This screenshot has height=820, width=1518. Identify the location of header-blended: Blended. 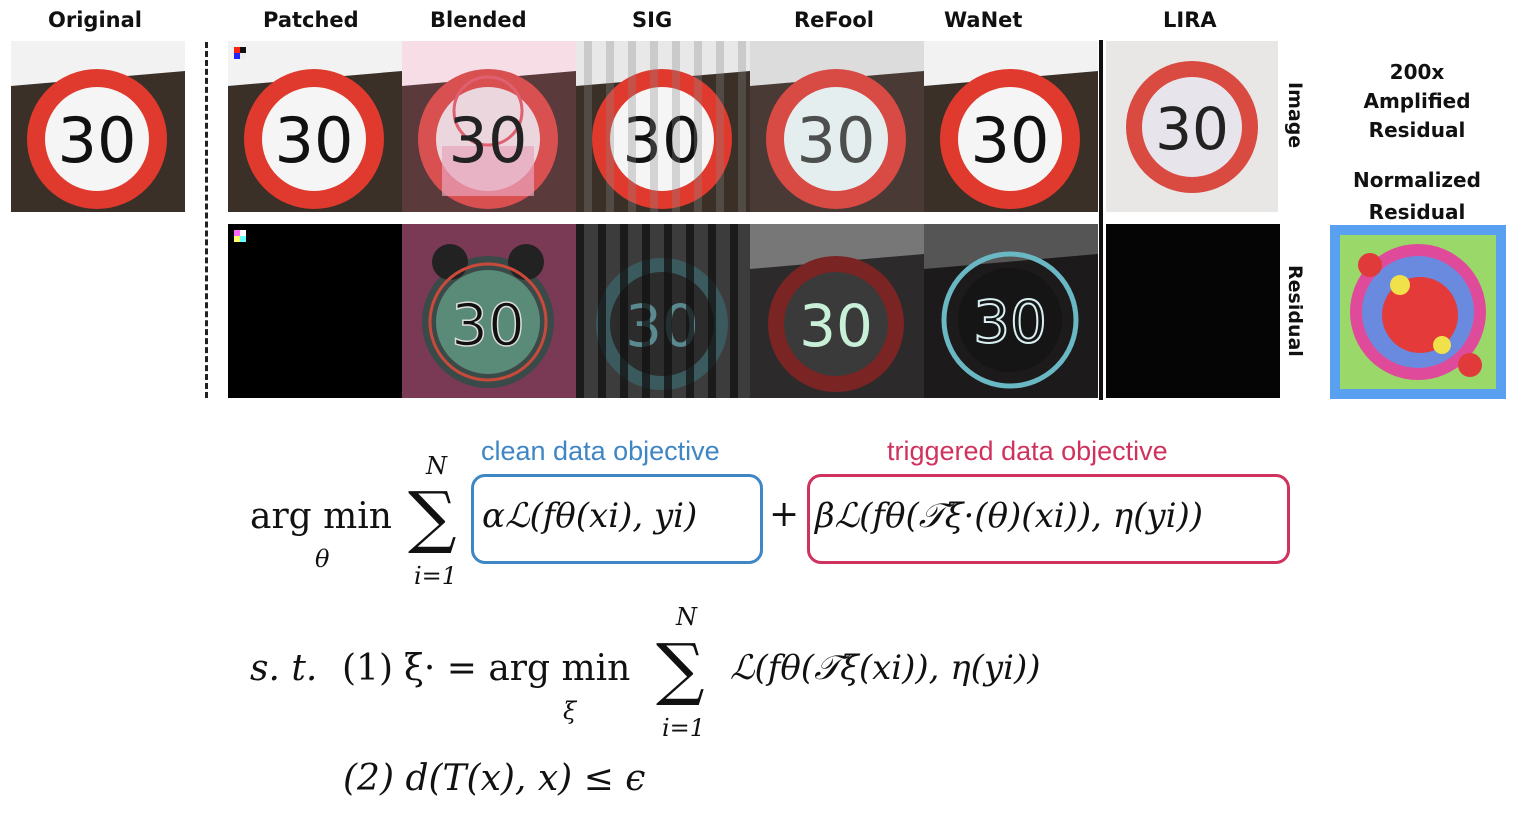
(478, 20).